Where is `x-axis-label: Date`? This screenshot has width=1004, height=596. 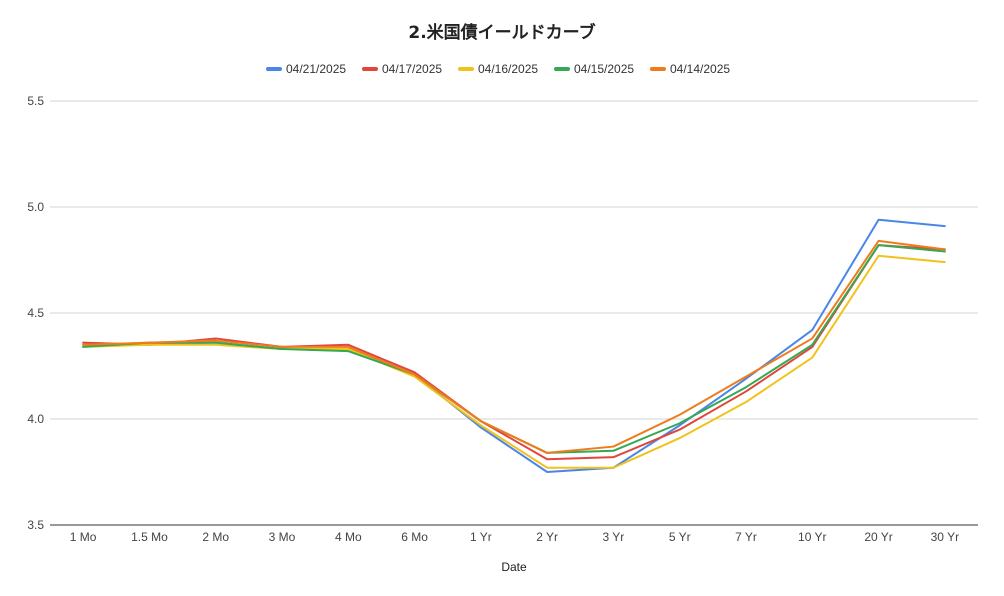 x-axis-label: Date is located at coordinates (514, 567).